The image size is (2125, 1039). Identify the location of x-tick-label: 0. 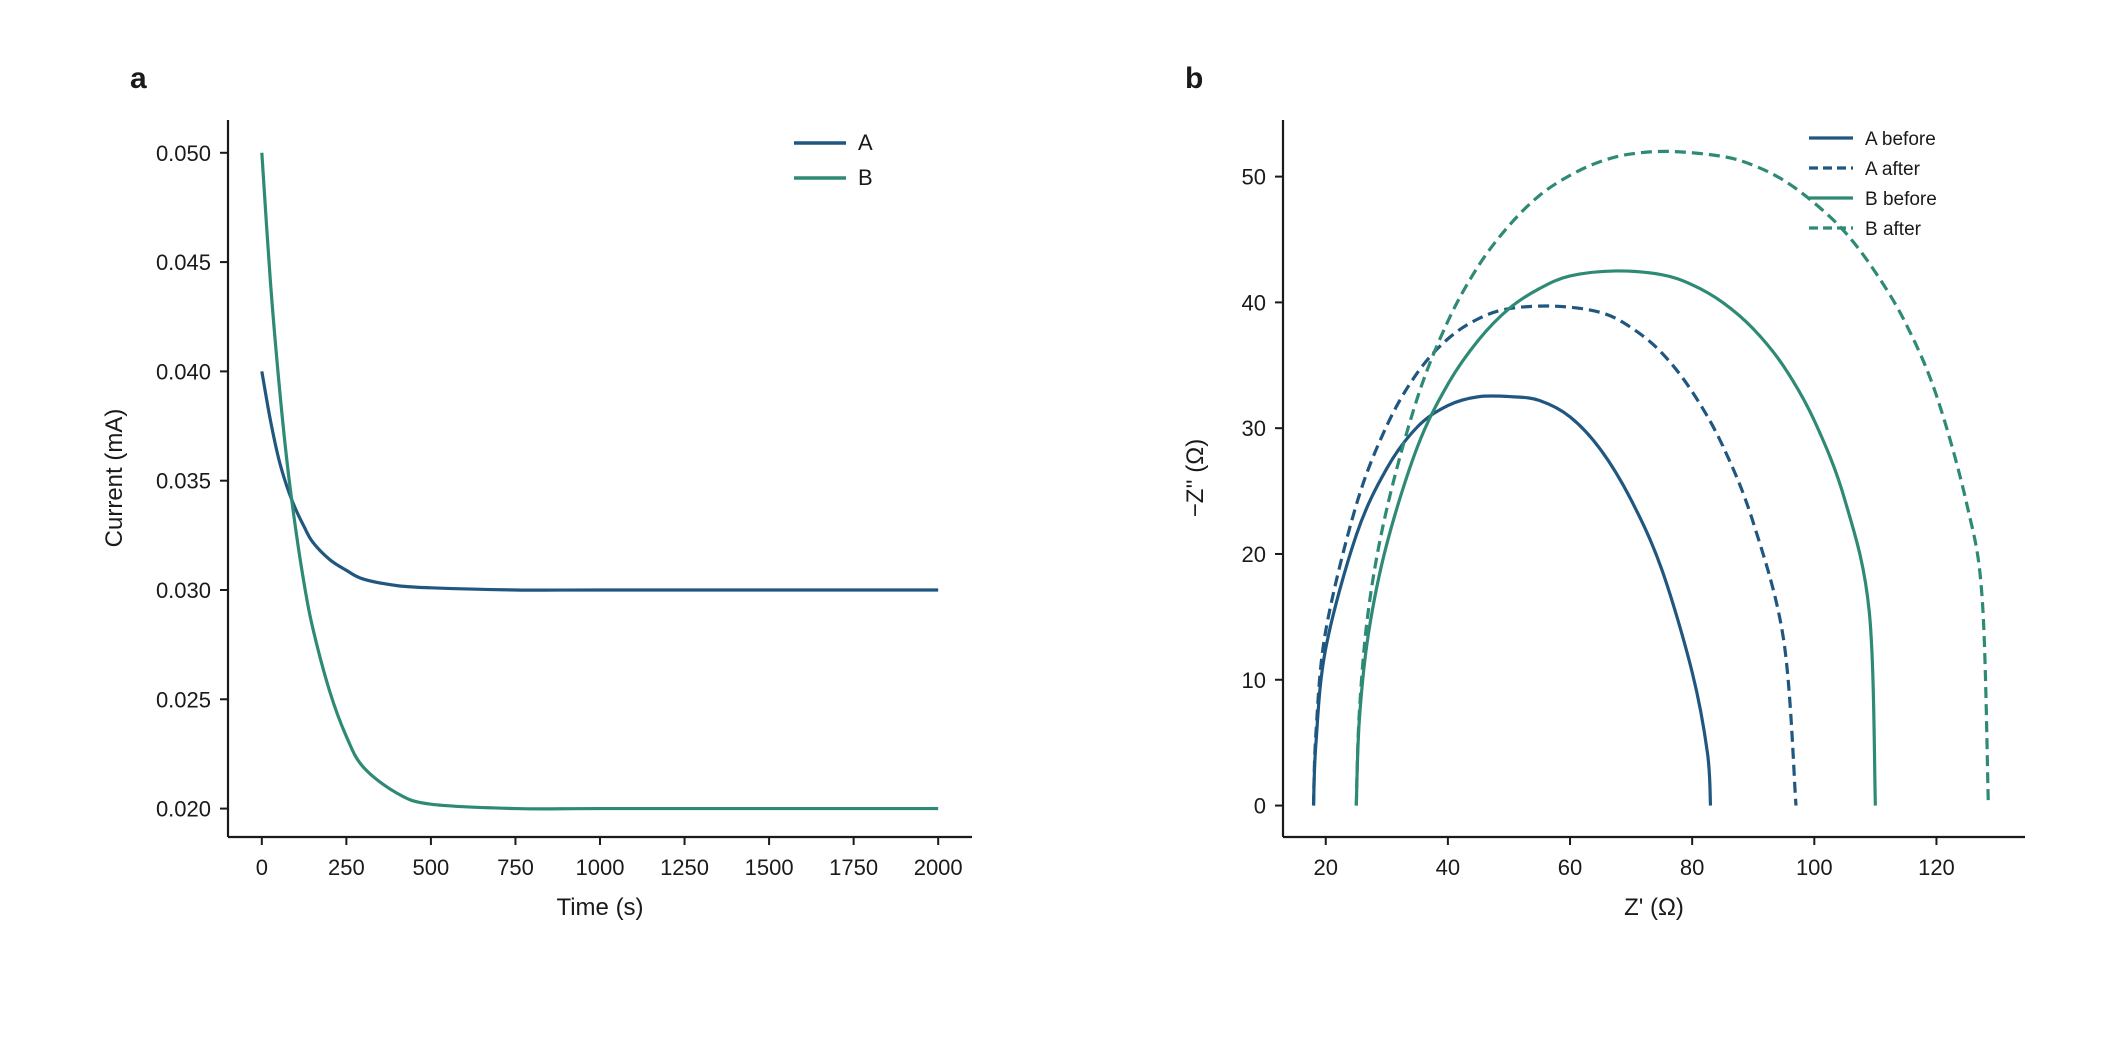
(262, 867).